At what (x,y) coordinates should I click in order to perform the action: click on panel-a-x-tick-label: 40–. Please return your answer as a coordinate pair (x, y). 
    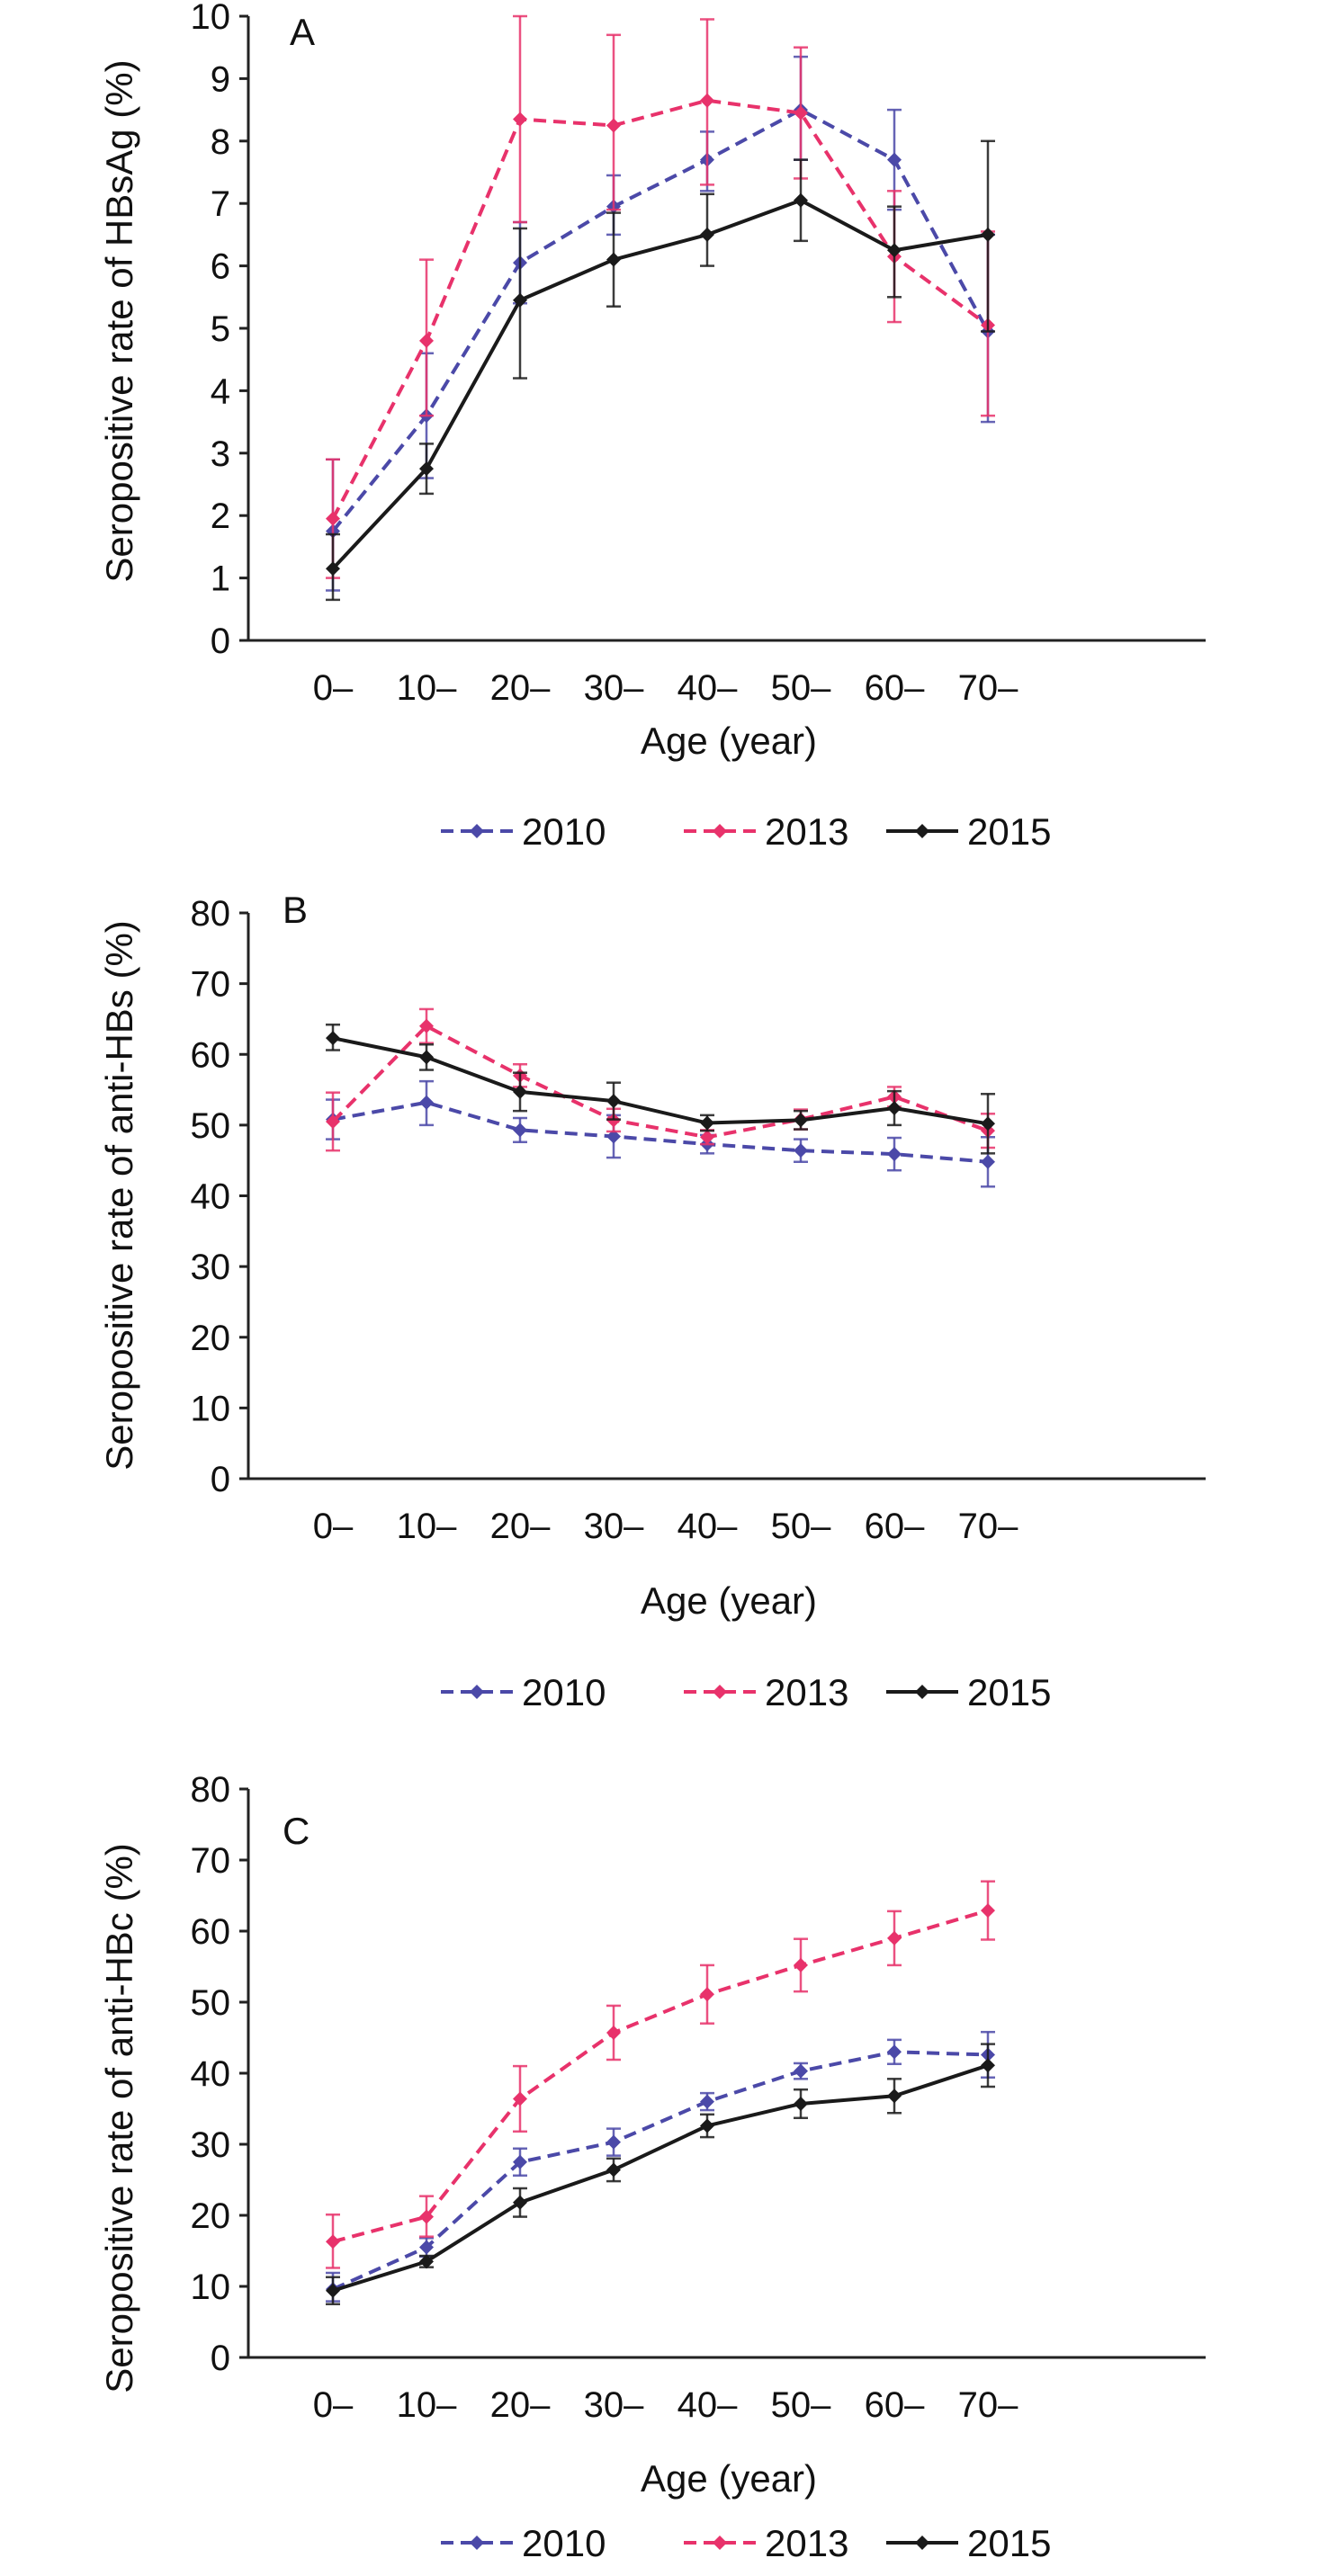
    Looking at the image, I should click on (707, 688).